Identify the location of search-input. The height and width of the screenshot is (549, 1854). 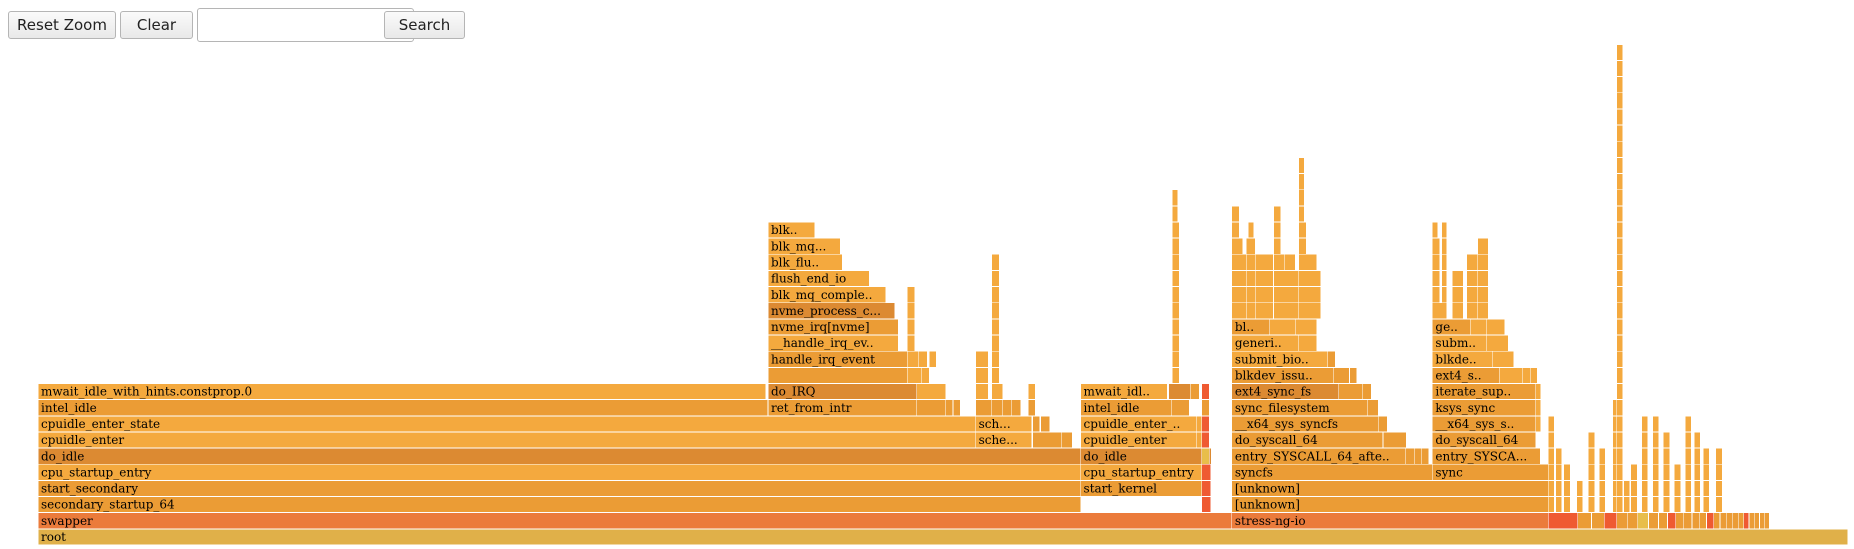
(305, 25).